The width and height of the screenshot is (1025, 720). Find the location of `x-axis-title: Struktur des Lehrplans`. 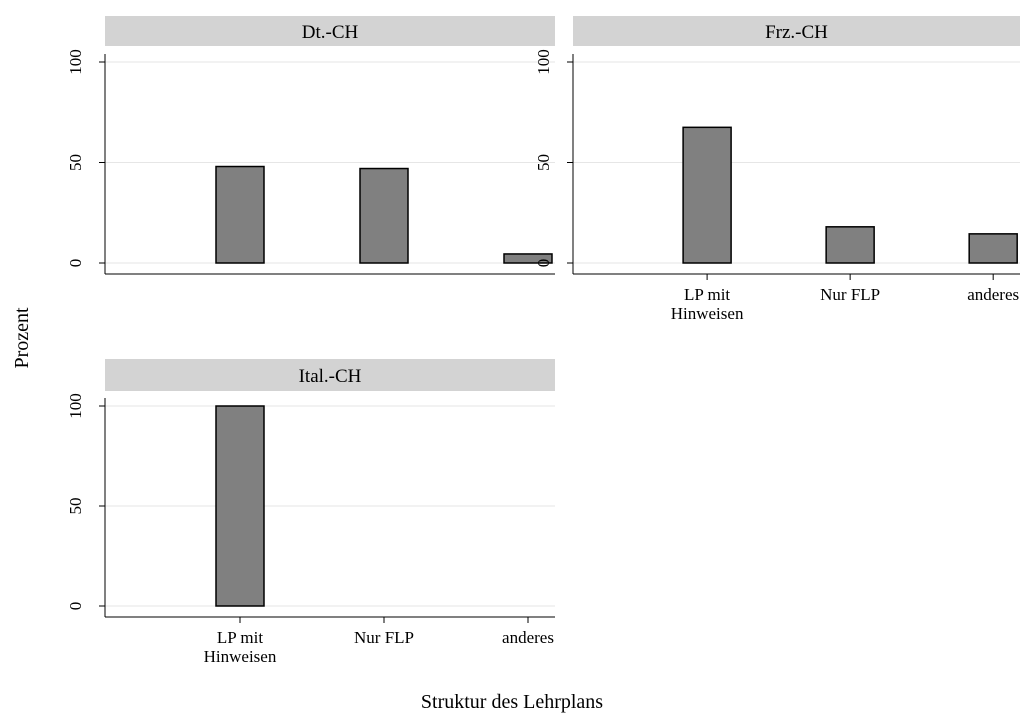

x-axis-title: Struktur des Lehrplans is located at coordinates (512, 702).